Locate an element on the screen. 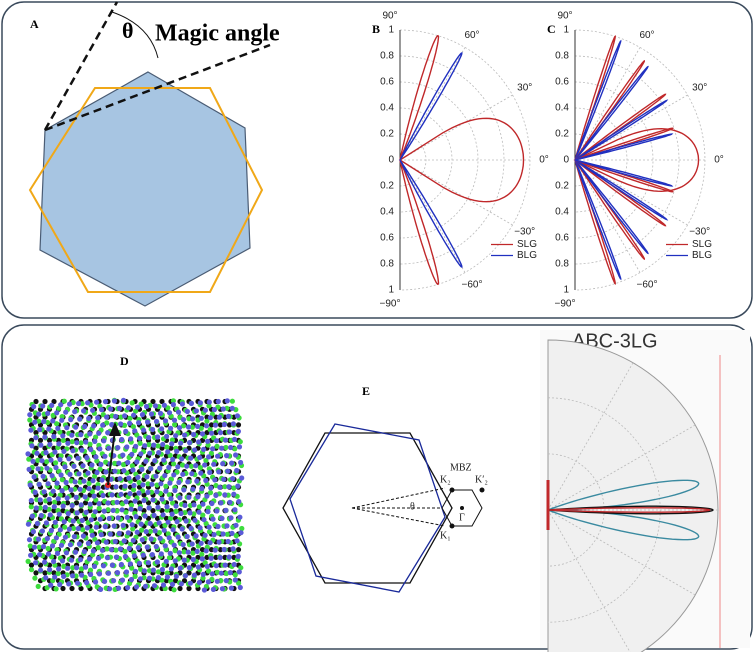 This screenshot has width=754, height=652. grid-spoke is located at coordinates (589, 580).